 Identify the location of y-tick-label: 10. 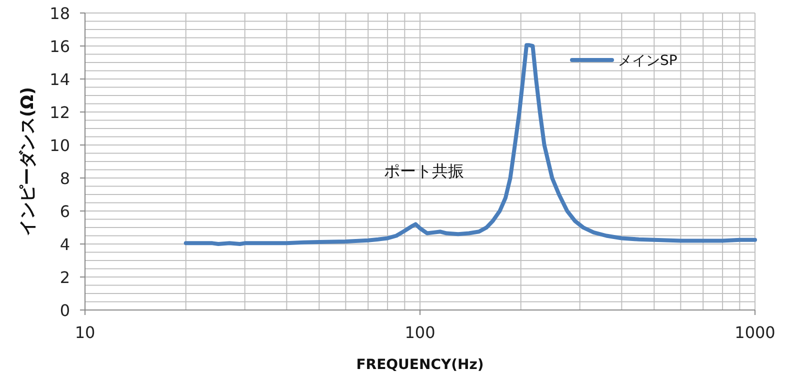
(60, 145).